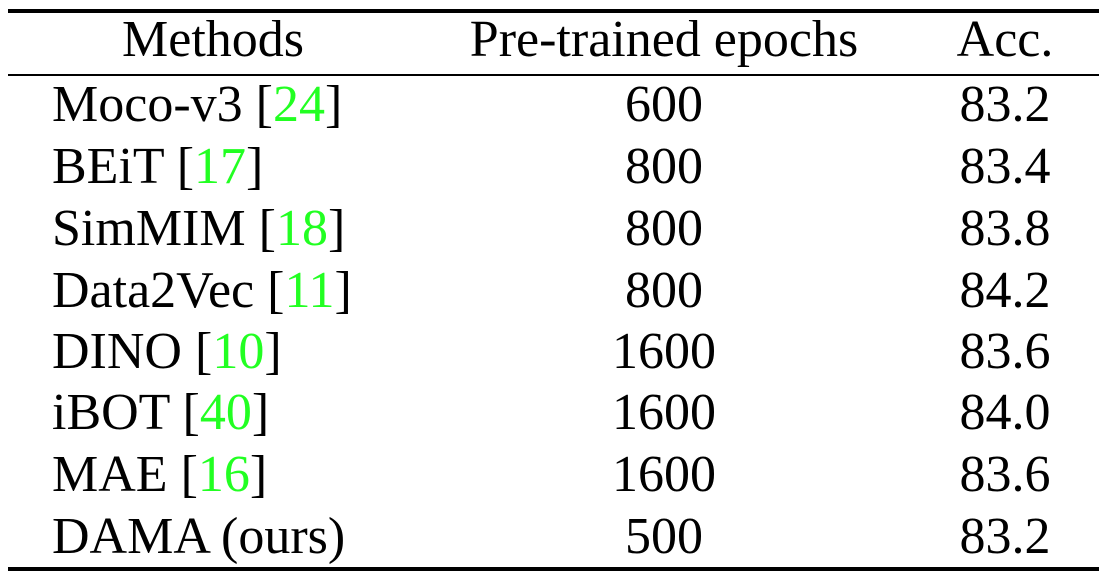 This screenshot has height=579, width=1108. I want to click on header-rule, so click(553, 75).